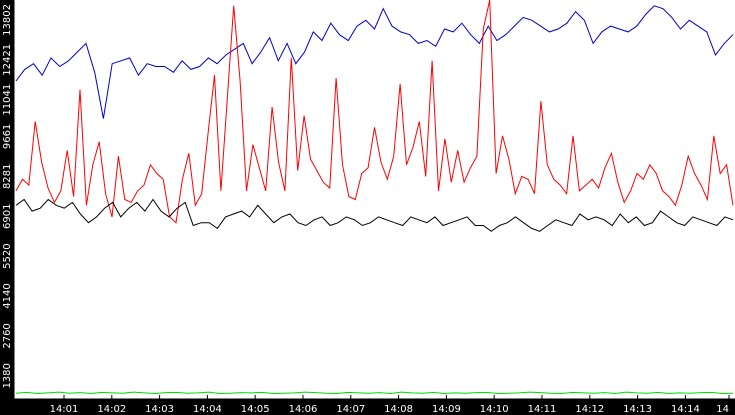 This screenshot has width=735, height=415. Describe the element at coordinates (350, 409) in the screenshot. I see `x-tick-label: 14:07` at that location.